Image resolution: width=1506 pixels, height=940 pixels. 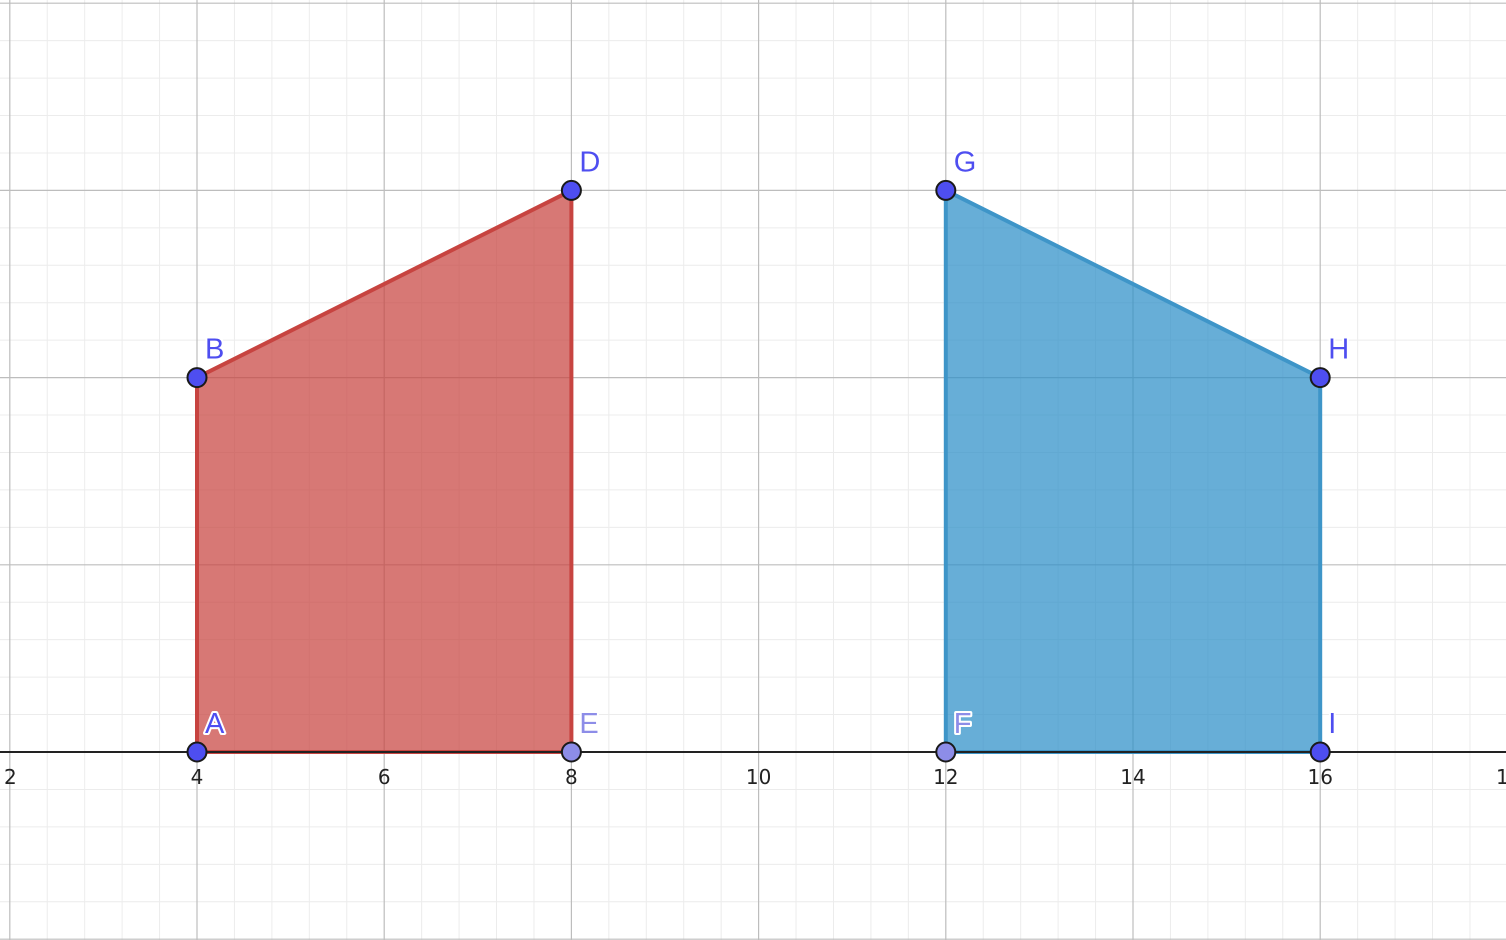 I want to click on point-i, so click(x=1320, y=752).